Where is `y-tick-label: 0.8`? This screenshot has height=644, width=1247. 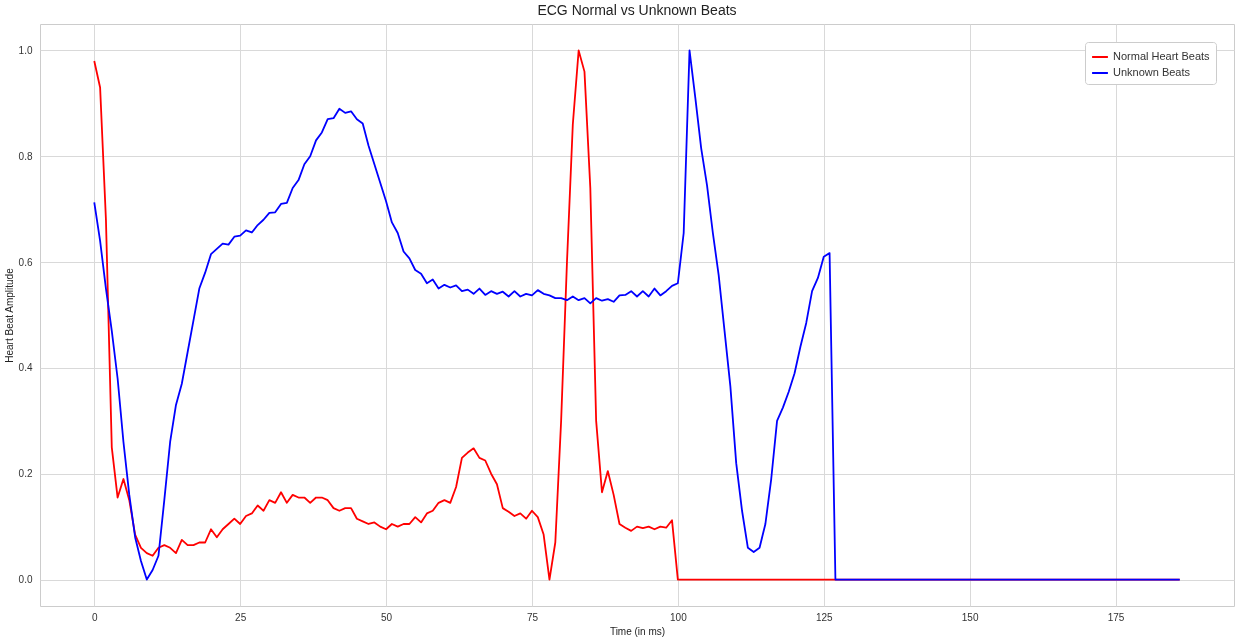
y-tick-label: 0.8 is located at coordinates (25, 156).